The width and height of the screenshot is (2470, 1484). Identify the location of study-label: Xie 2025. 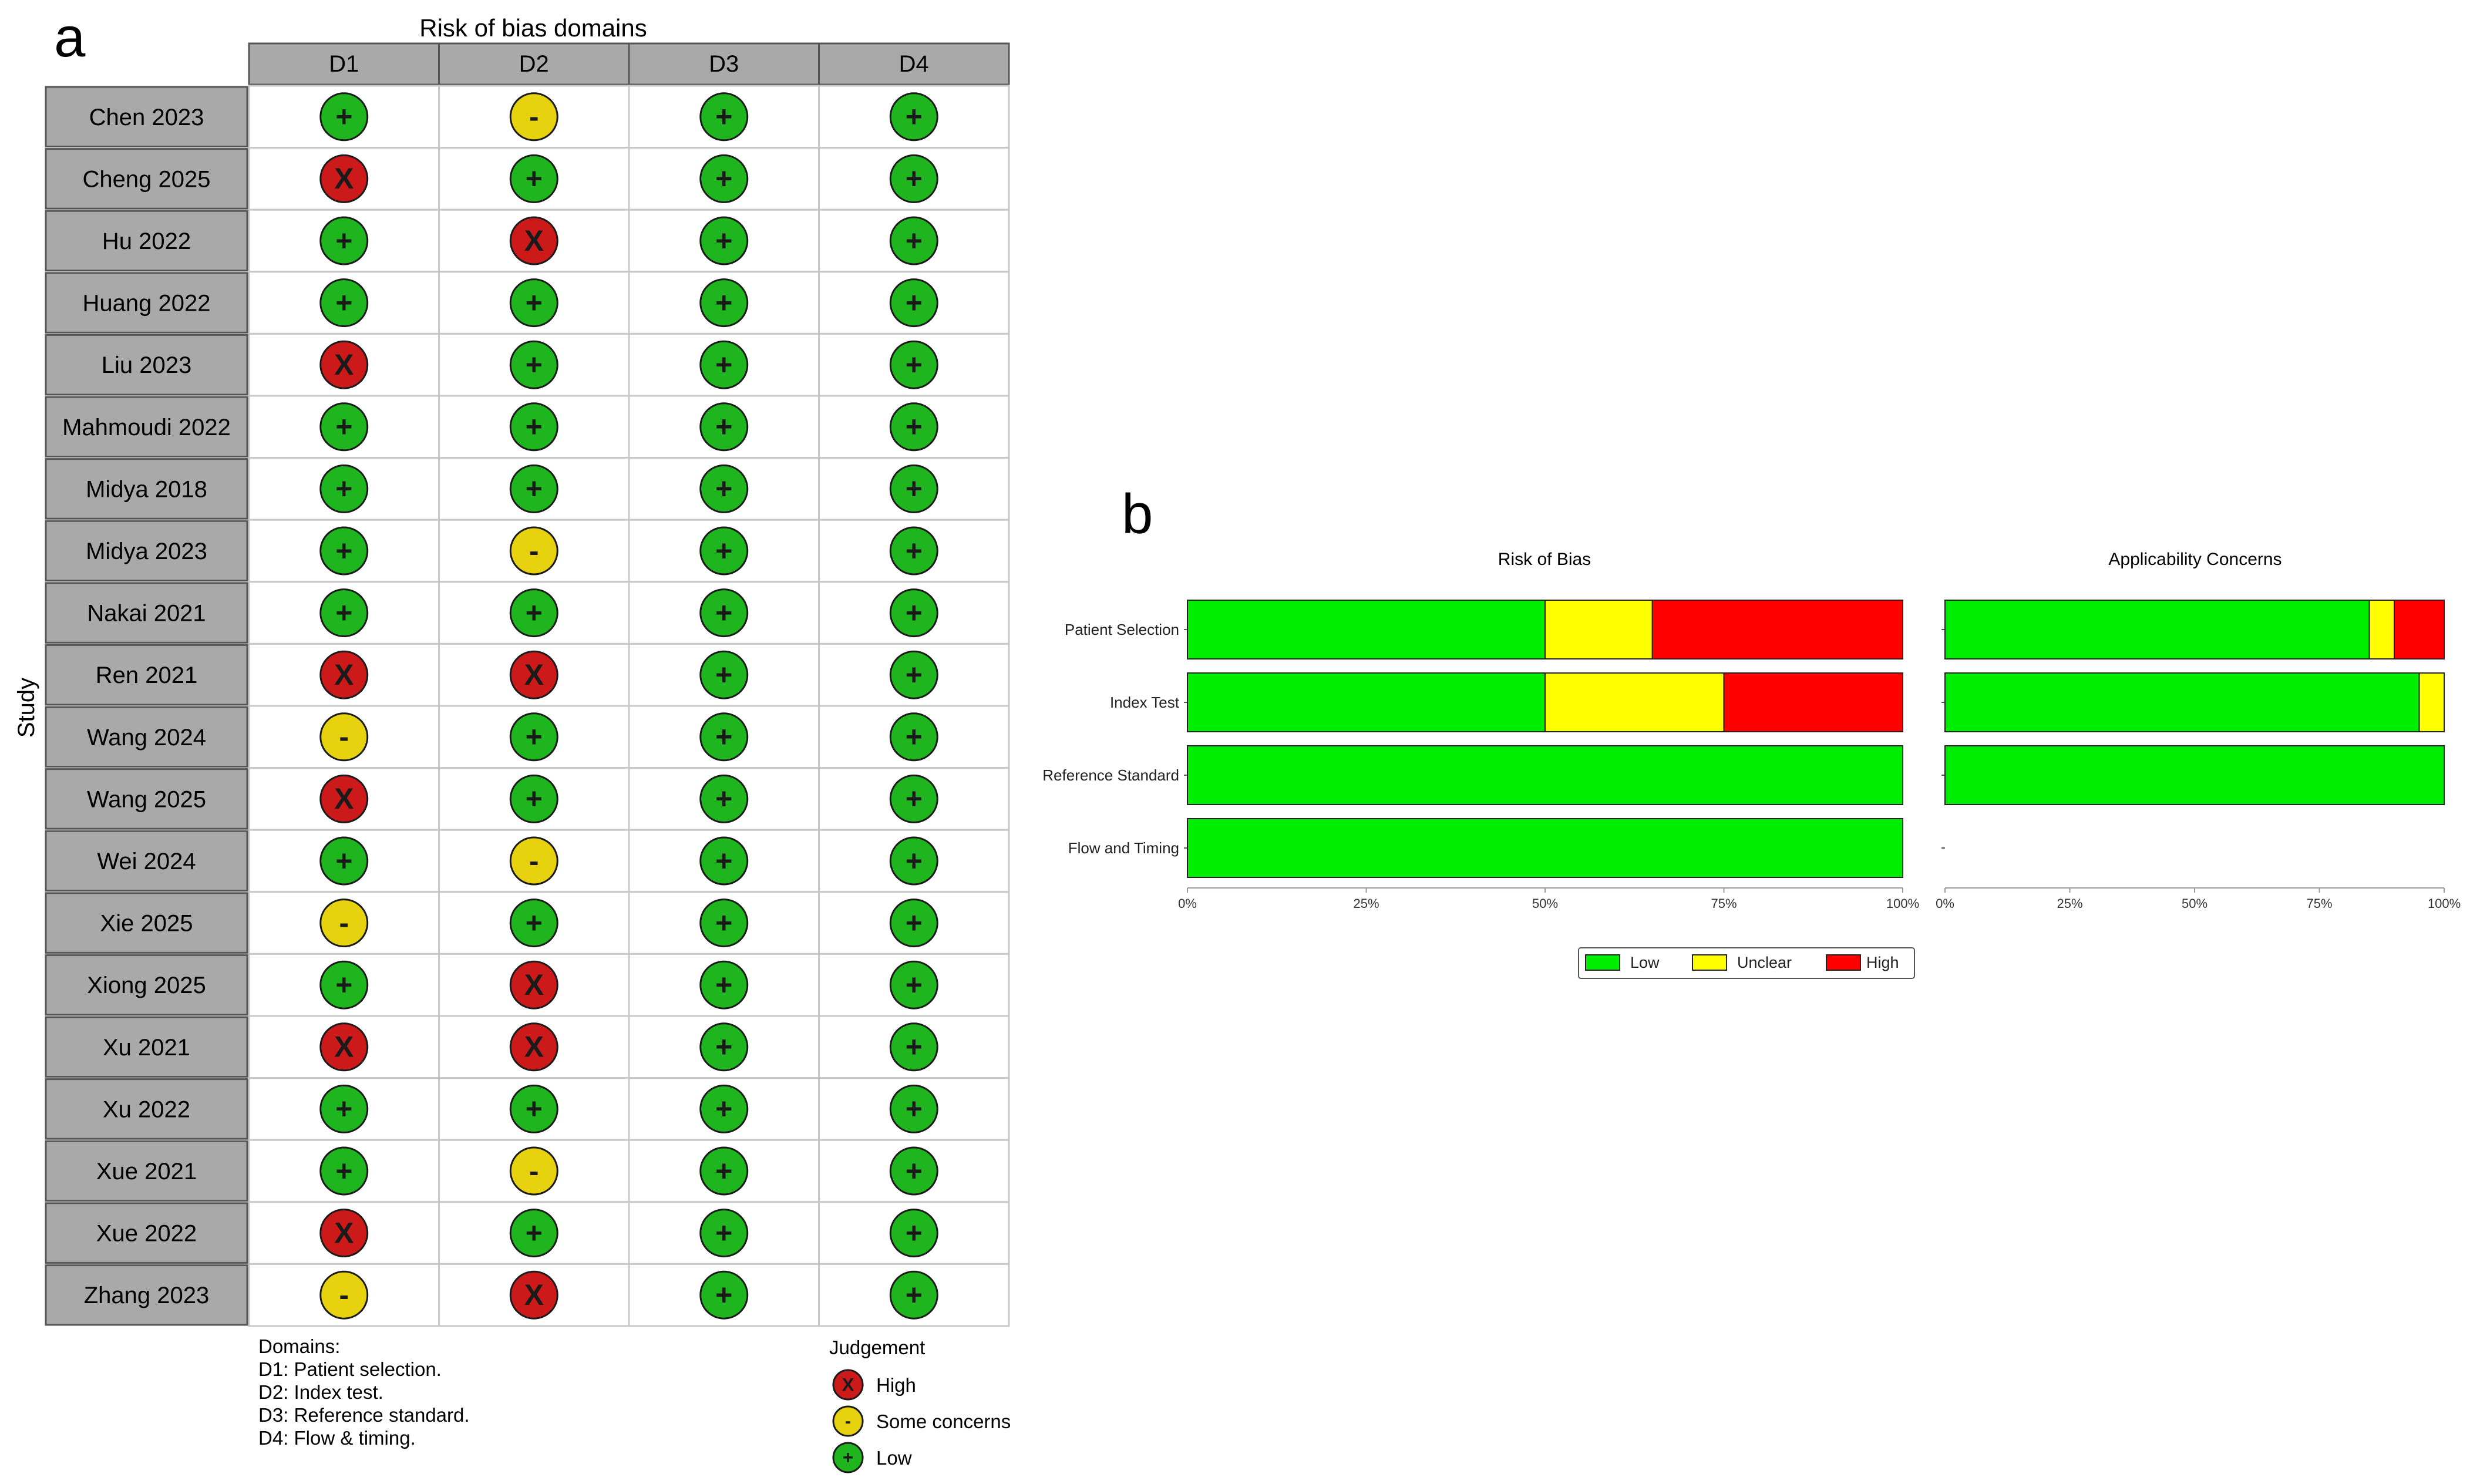
(146, 924).